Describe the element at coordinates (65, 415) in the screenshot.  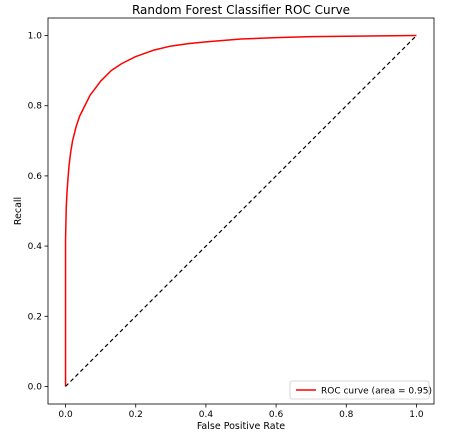
I see `x-tick-label: 0.0` at that location.